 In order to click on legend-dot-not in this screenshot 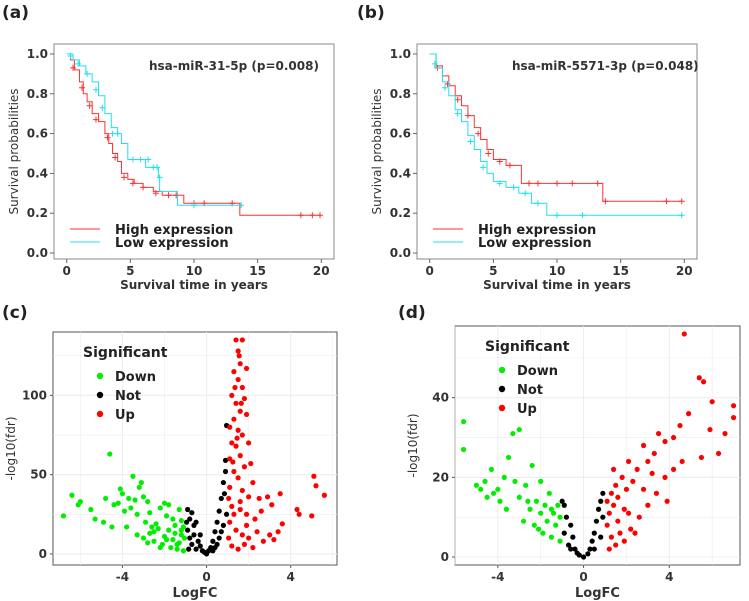, I will do `click(502, 389)`.